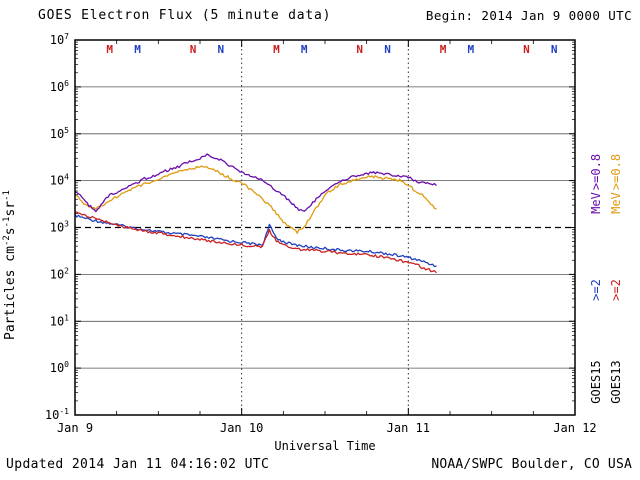 The image size is (640, 480). Describe the element at coordinates (59, 180) in the screenshot. I see `y-tick-label: 10⁴` at that location.